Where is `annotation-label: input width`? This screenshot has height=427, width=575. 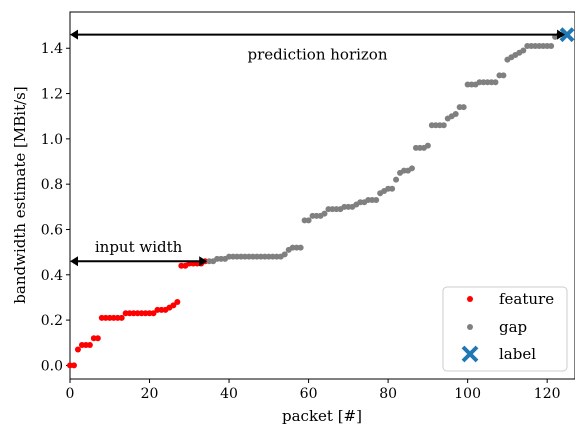
annotation-label: input width is located at coordinates (139, 247).